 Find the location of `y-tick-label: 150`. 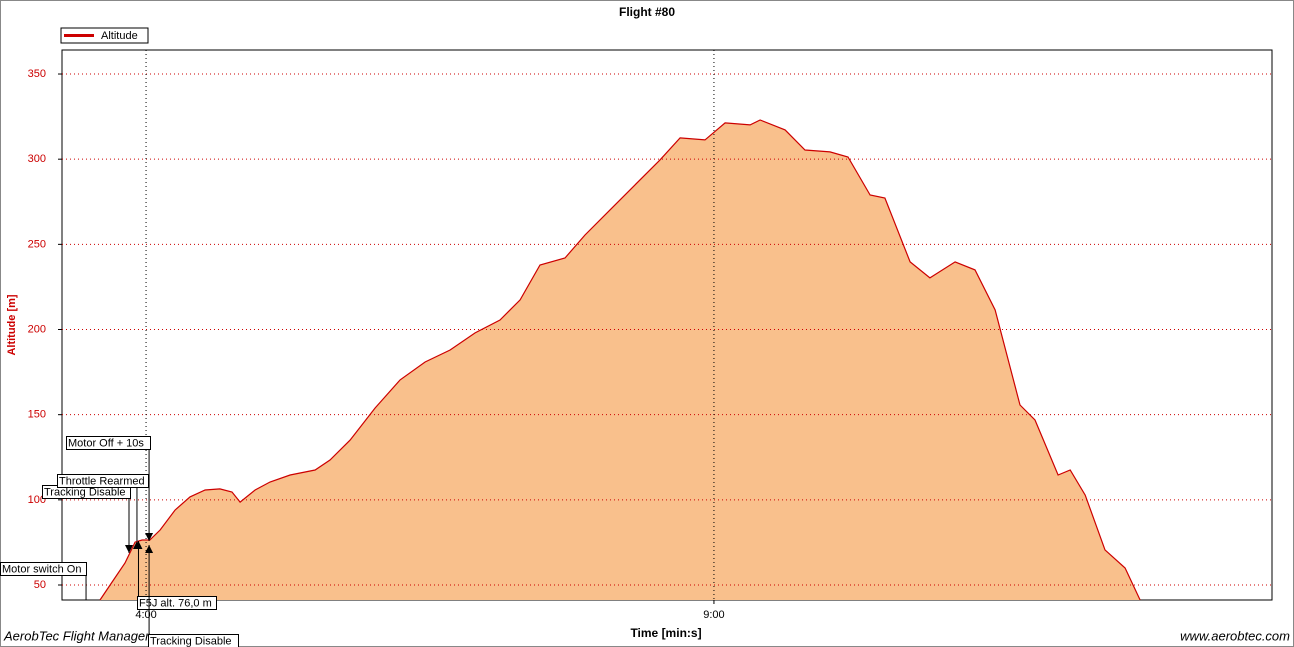

y-tick-label: 150 is located at coordinates (37, 415).